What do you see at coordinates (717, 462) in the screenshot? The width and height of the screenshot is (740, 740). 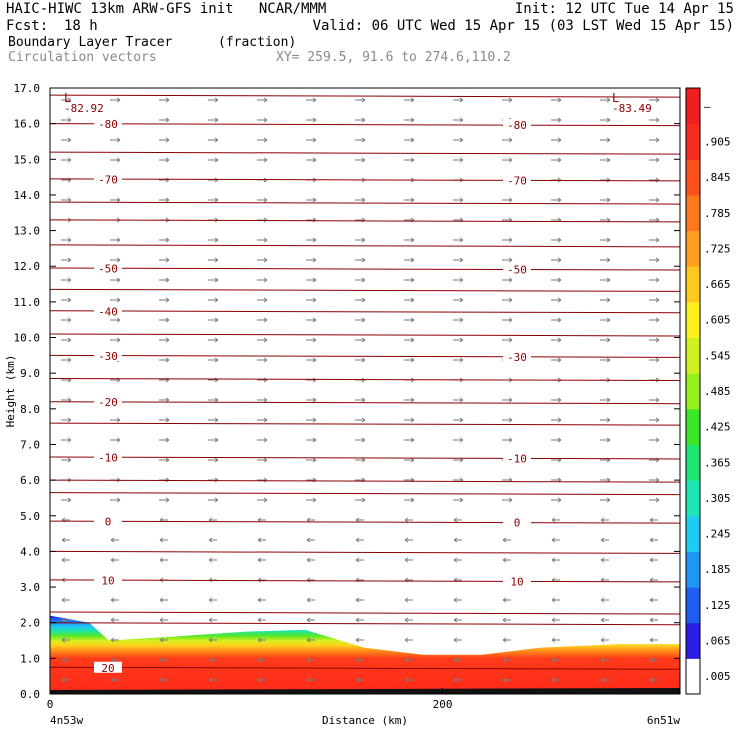 I see `colorbar-label: .365` at bounding box center [717, 462].